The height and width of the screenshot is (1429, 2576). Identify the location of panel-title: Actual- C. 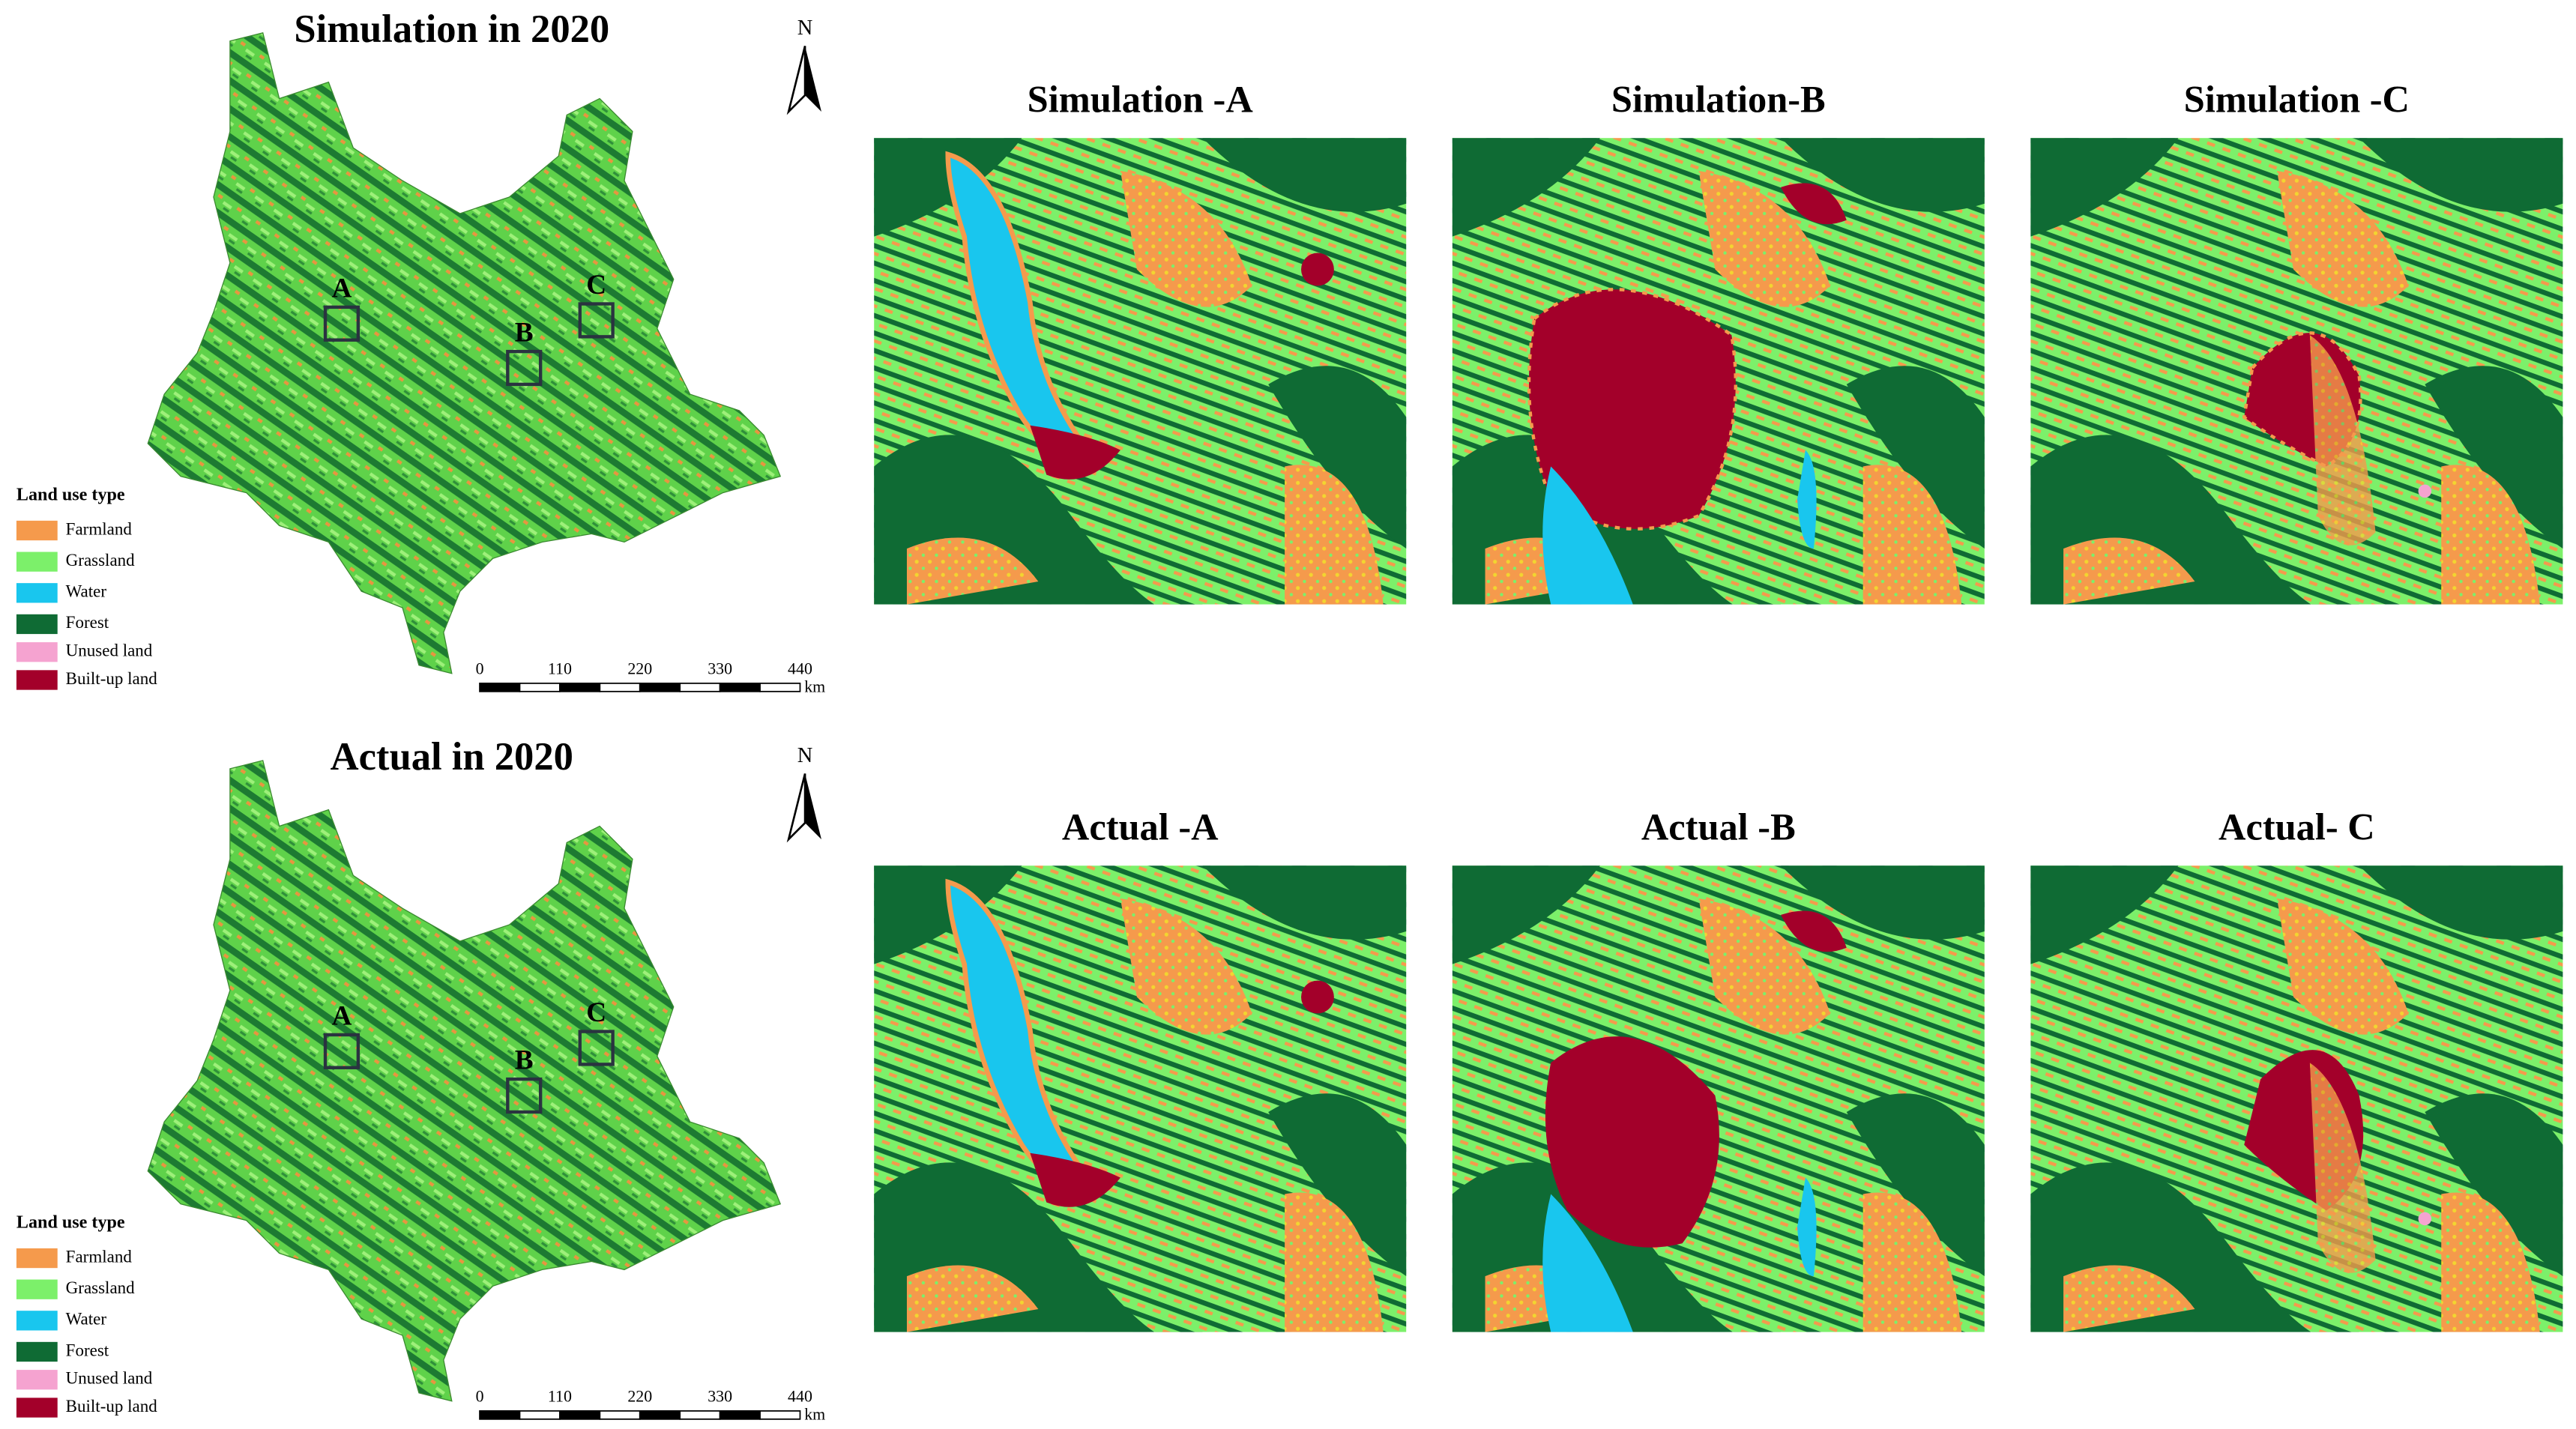
(2296, 827).